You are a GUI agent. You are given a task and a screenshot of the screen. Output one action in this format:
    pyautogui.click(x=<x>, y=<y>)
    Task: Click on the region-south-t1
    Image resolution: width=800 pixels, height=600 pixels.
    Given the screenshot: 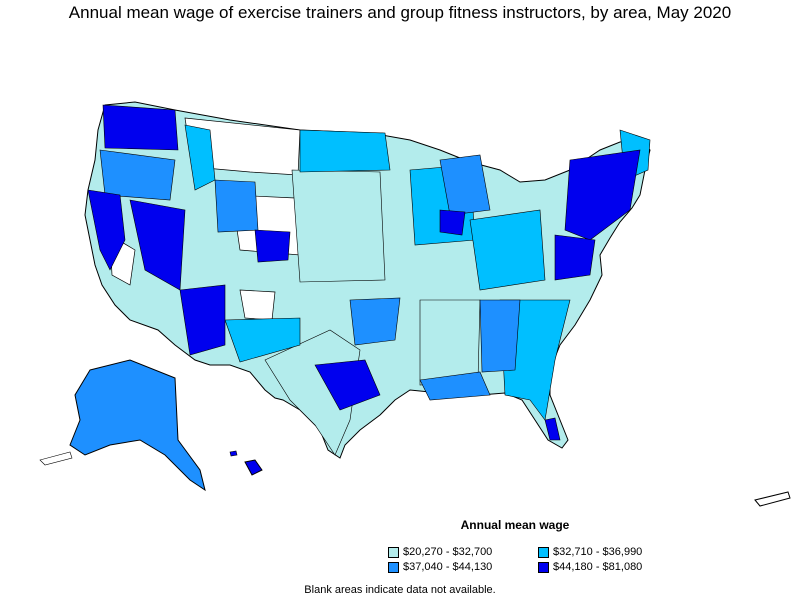 What is the action you would take?
    pyautogui.click(x=450, y=342)
    